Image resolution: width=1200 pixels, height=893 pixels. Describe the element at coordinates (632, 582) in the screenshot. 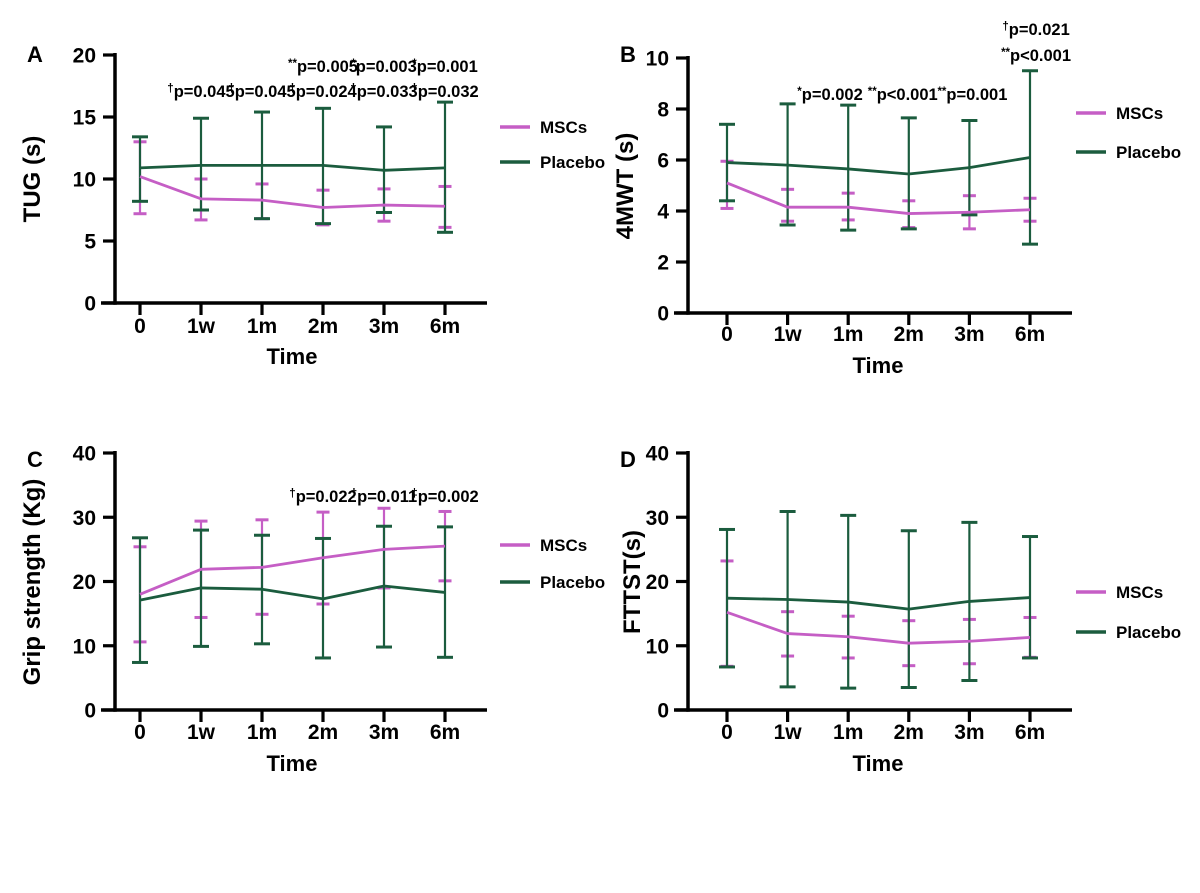

I see `y-axis-title: FTTST(s)` at that location.